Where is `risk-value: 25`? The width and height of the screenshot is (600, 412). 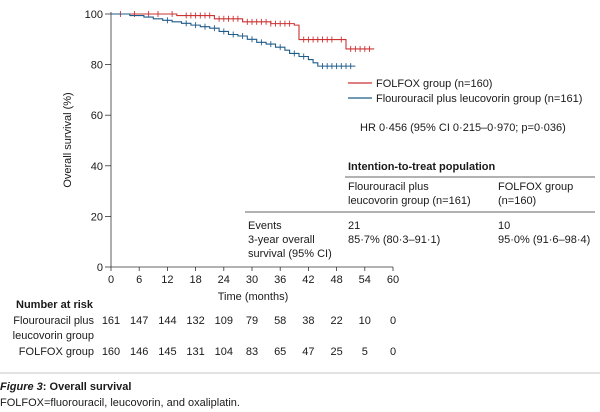
risk-value: 25 is located at coordinates (336, 352).